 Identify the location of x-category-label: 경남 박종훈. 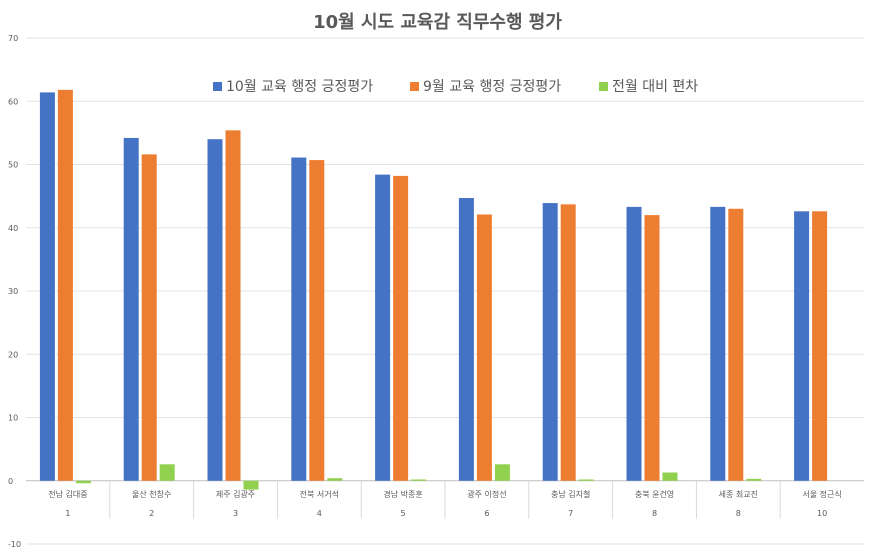
(402, 494).